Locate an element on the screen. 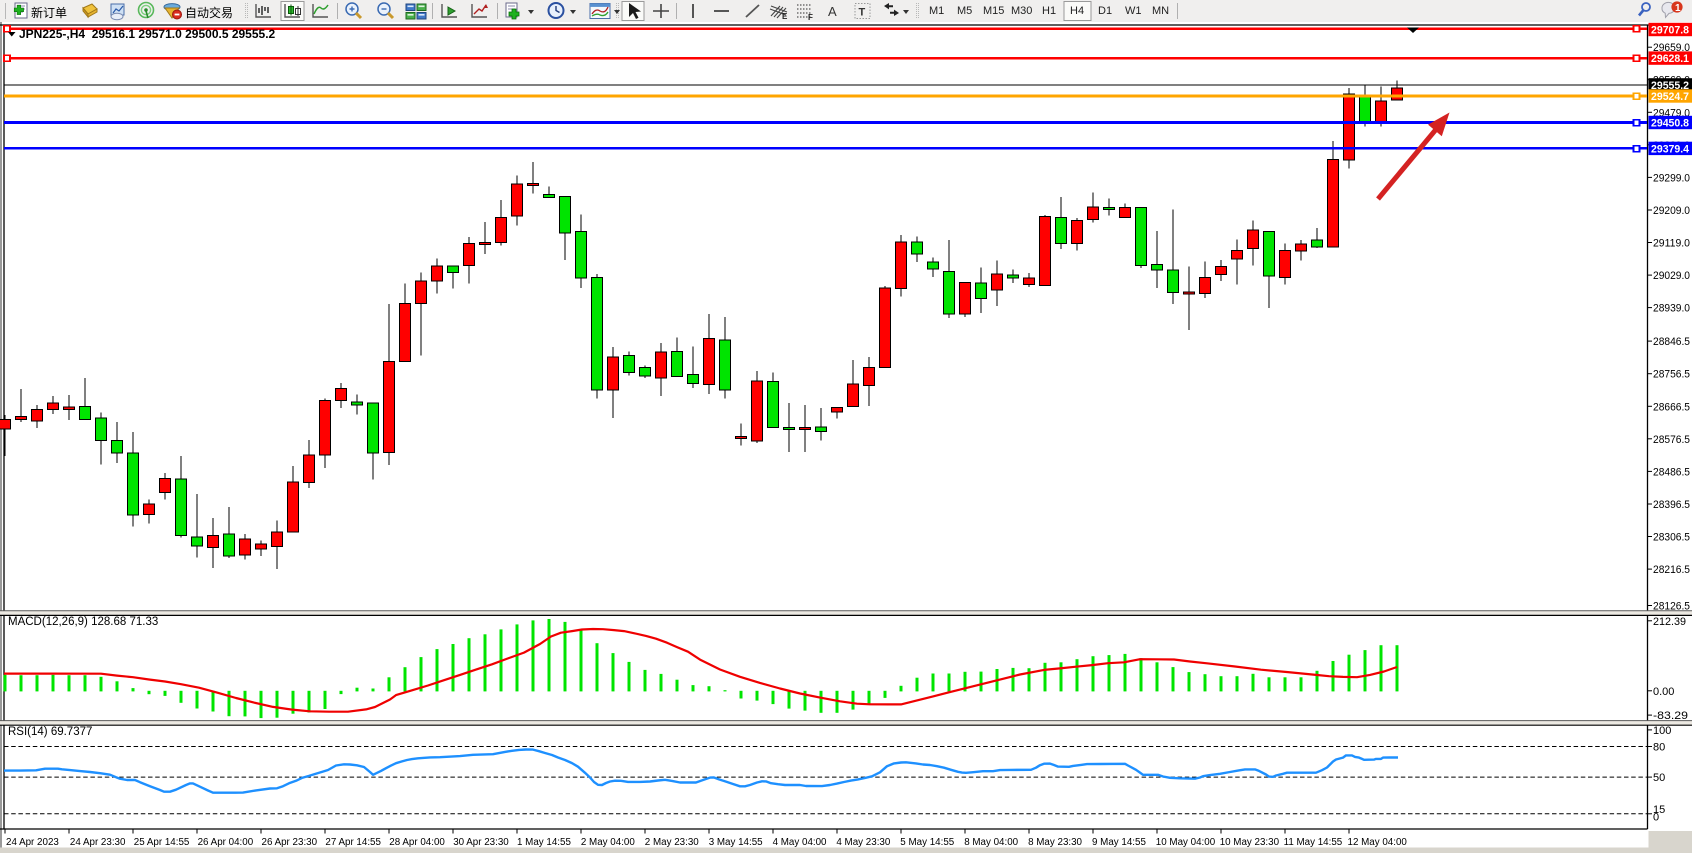 Image resolution: width=1692 pixels, height=853 pixels. svg-text: 26 Apr 04:00 is located at coordinates (226, 842).